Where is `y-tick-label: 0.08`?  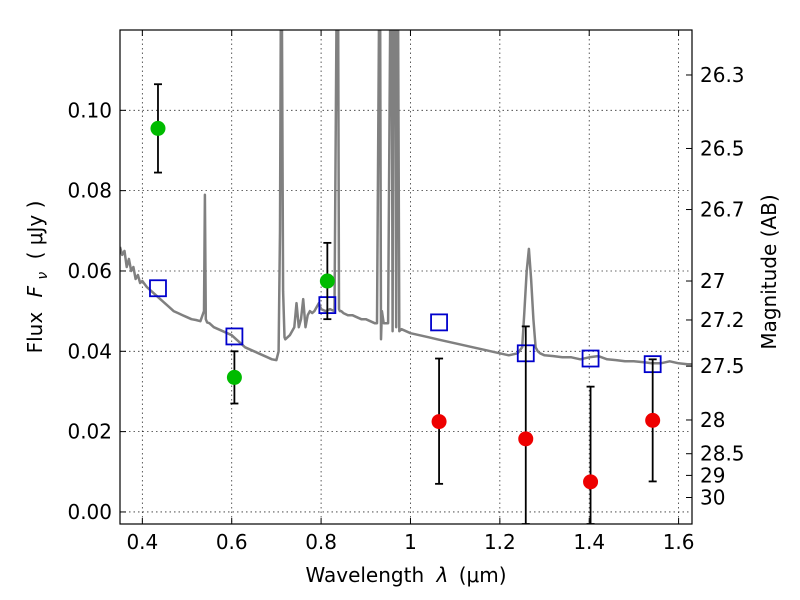
y-tick-label: 0.08 is located at coordinates (89, 191).